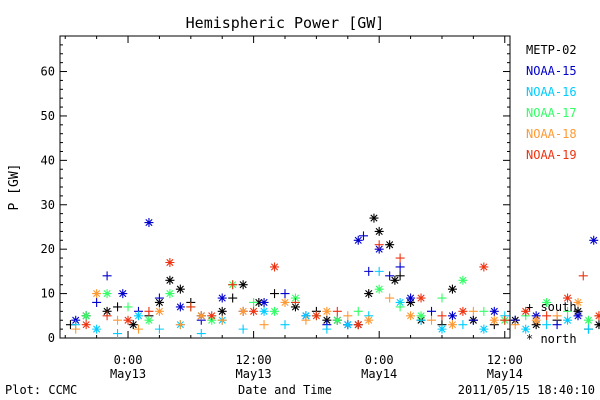 Image resolution: width=600 pixels, height=400 pixels. I want to click on y-tick-label: 40, so click(48, 160).